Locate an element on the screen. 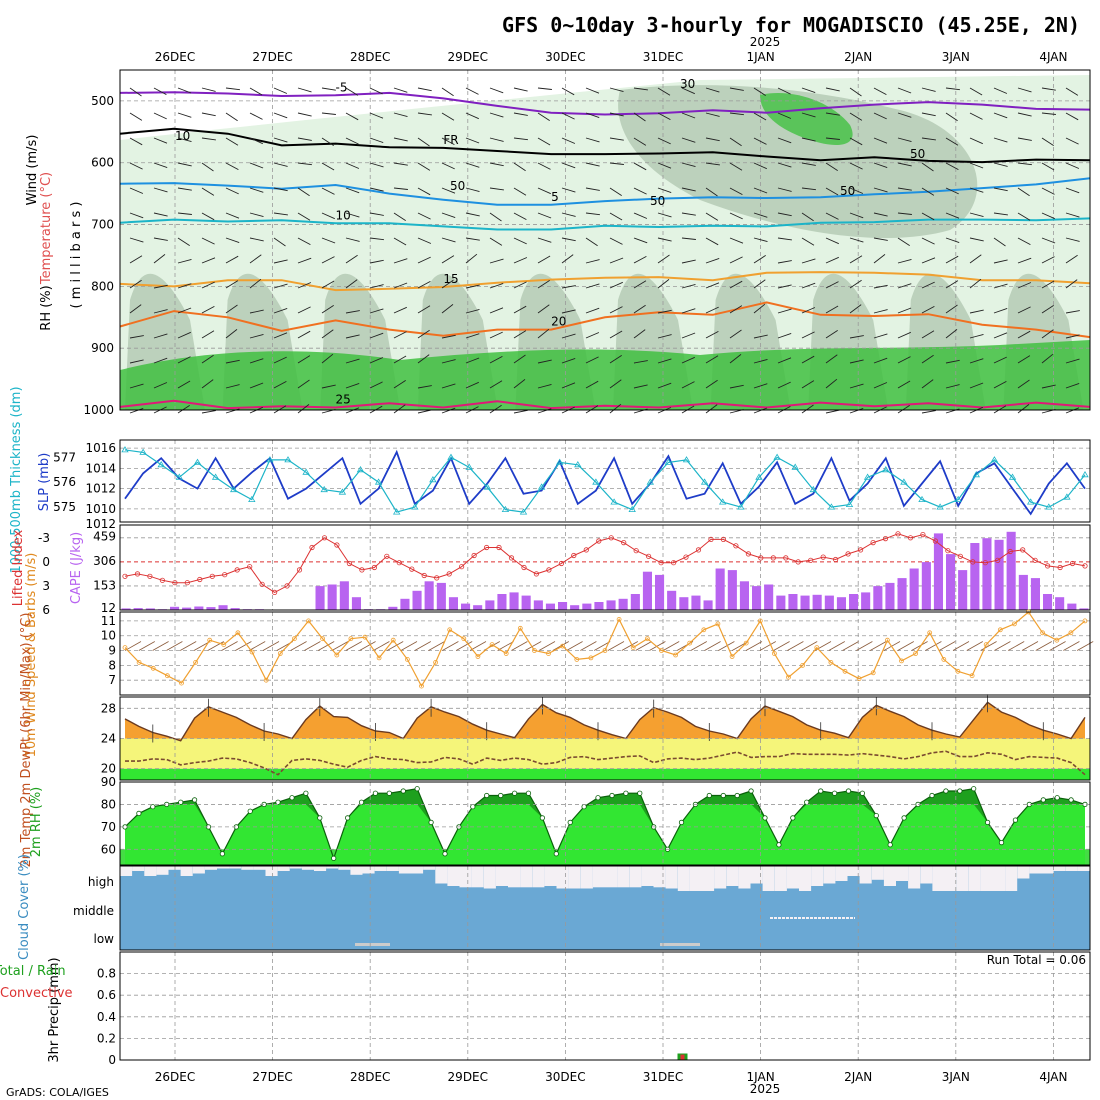 The height and width of the screenshot is (1100, 1100). top-year-label: 2025 is located at coordinates (765, 42).